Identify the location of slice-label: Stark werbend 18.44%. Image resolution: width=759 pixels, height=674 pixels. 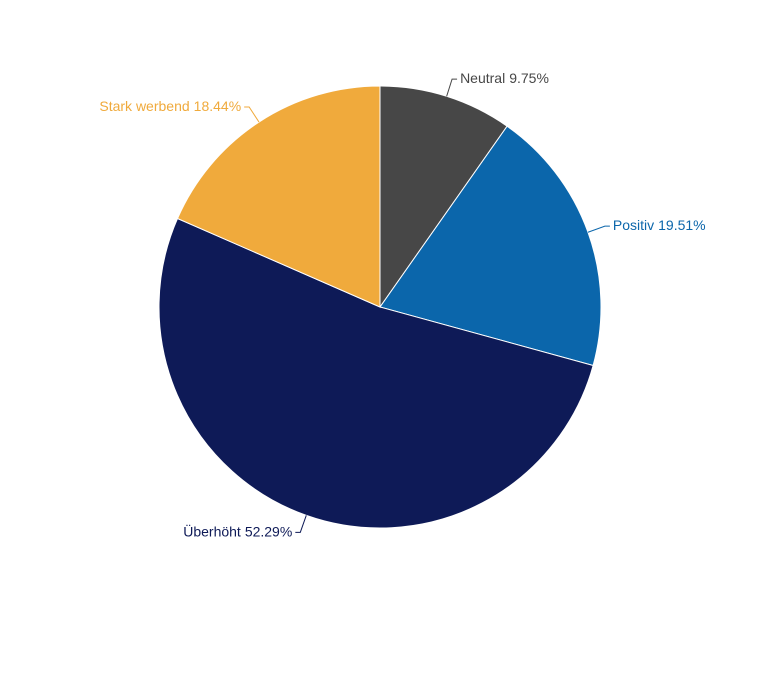
(170, 106).